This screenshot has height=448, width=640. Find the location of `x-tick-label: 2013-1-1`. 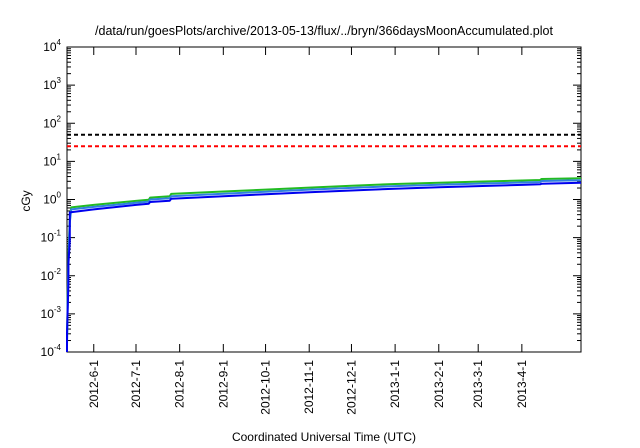

x-tick-label: 2013-1-1 is located at coordinates (395, 384).